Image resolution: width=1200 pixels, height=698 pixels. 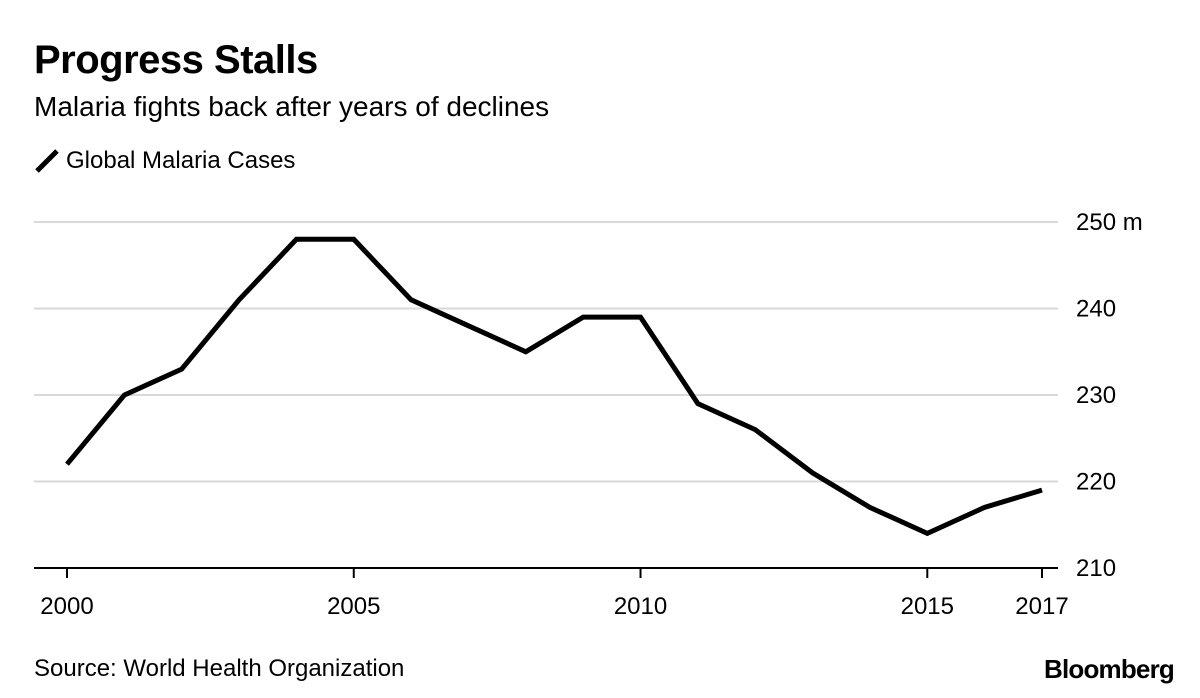 I want to click on y-axis-ticks: 210 220 230 240 250 m, so click(x=1109, y=395).